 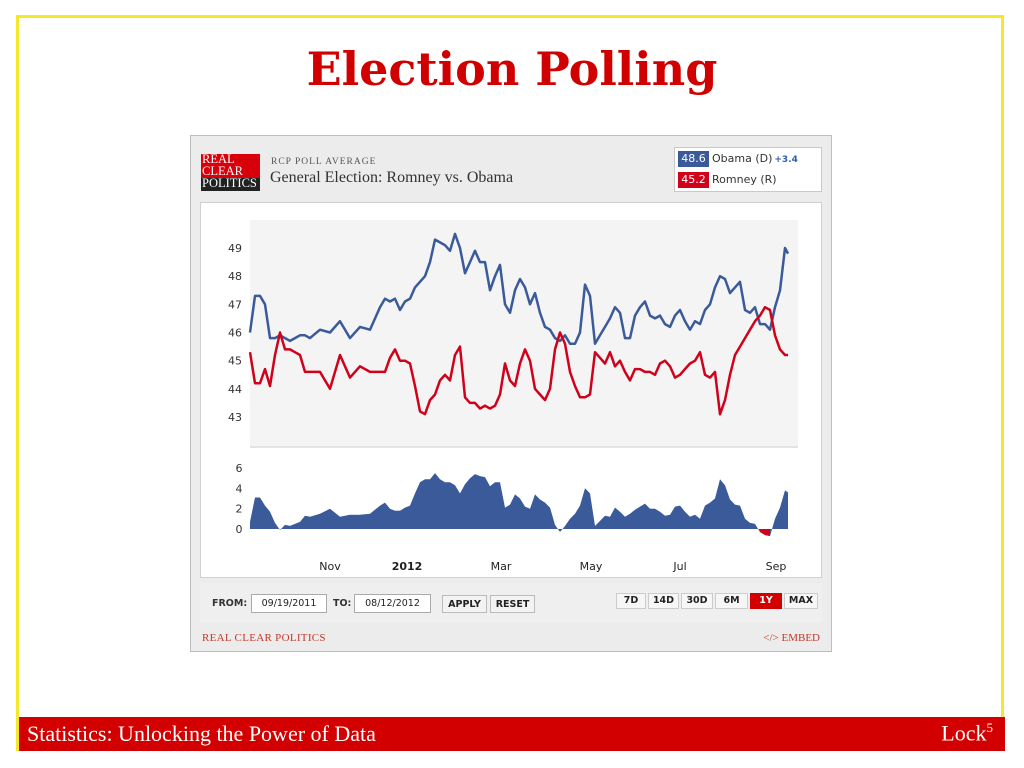 I want to click on x-tick-labels: Nov 2012 Mar May Jul Sep, so click(x=552, y=566).